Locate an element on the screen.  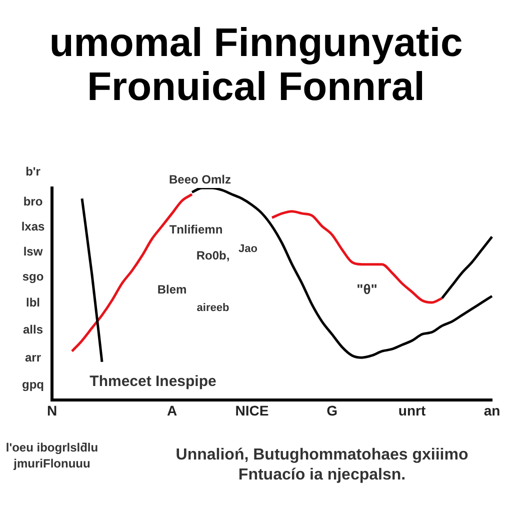
text: alls is located at coordinates (33, 329).